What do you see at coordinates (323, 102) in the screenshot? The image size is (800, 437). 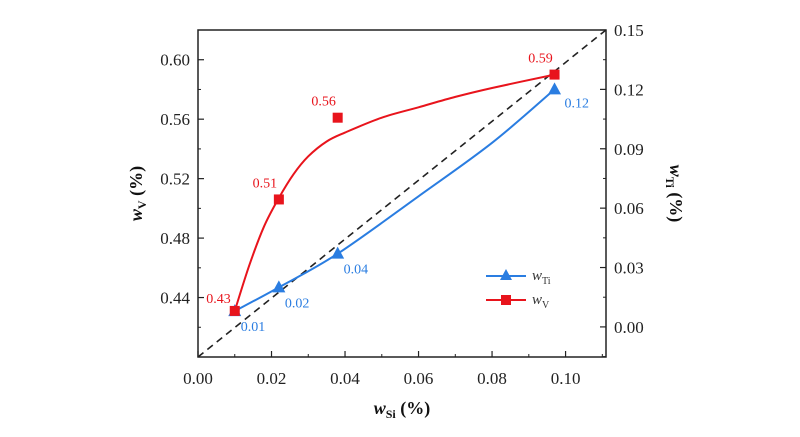 I see `data-label-w_V: 0.56` at bounding box center [323, 102].